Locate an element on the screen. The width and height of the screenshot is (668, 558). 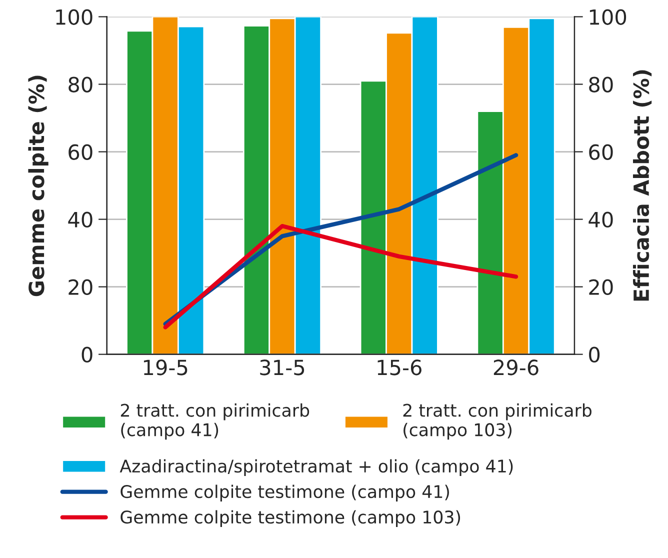
legend-label: 2 tratt. con pirimicarb (campo 41) is located at coordinates (215, 421).